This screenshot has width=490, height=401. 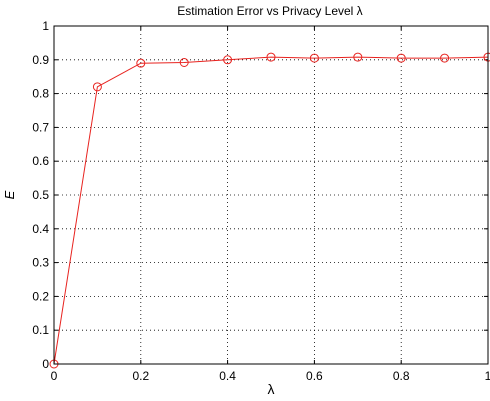 What do you see at coordinates (487, 376) in the screenshot?
I see `x-tick-label: 1` at bounding box center [487, 376].